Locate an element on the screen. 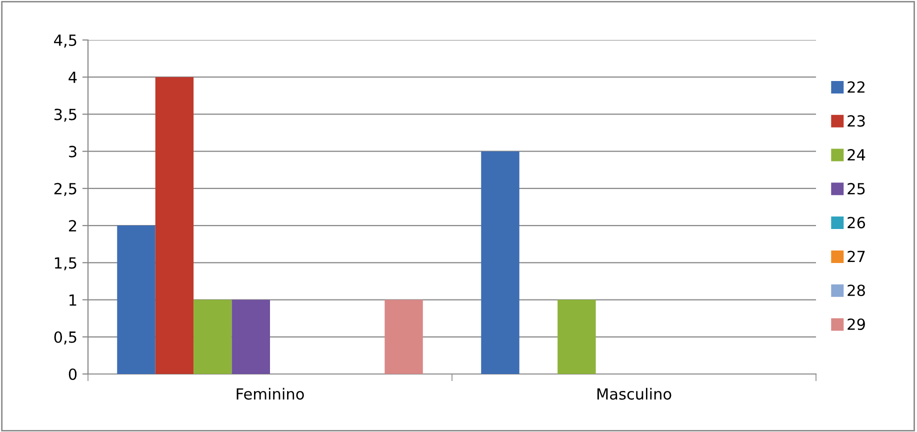 The height and width of the screenshot is (432, 917). legend-label: 22 is located at coordinates (856, 87).